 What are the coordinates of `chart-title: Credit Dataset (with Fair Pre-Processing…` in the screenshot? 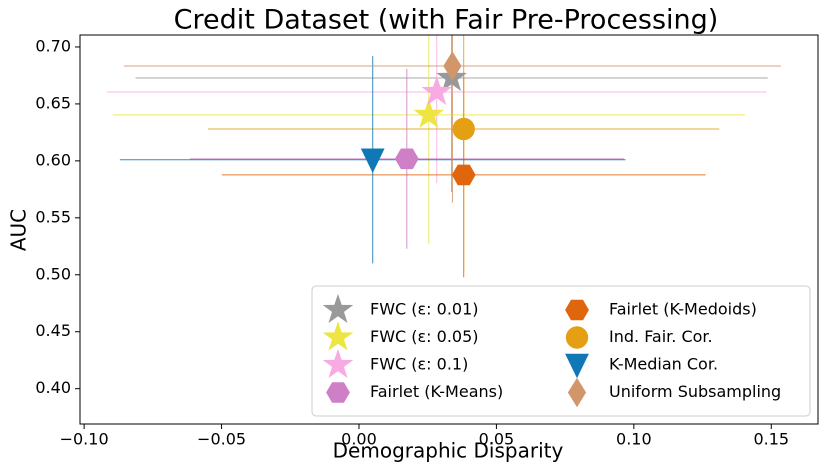 It's located at (446, 20).